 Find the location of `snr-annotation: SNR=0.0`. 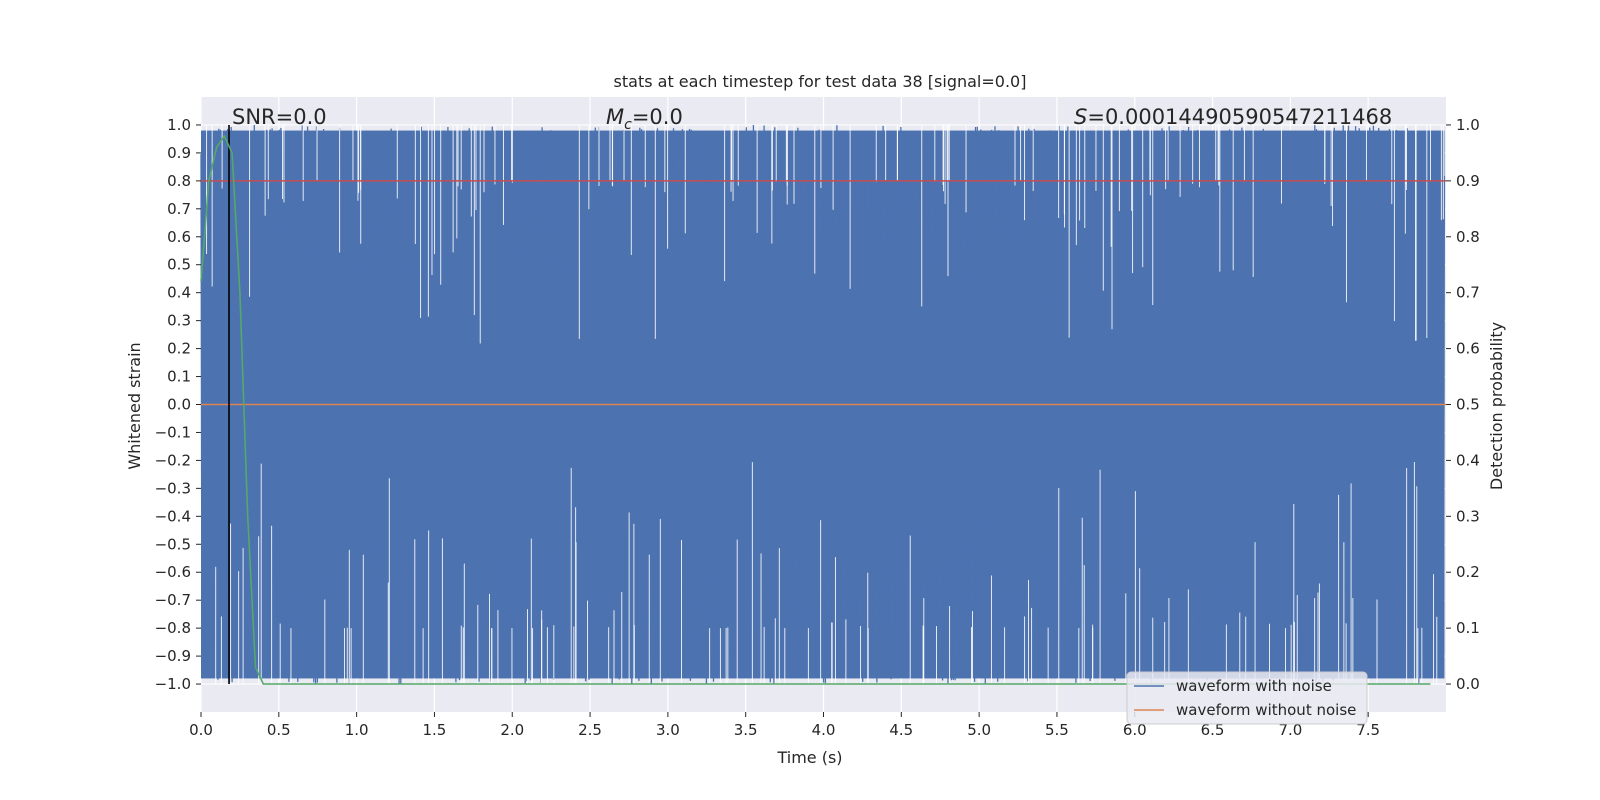

snr-annotation: SNR=0.0 is located at coordinates (279, 117).